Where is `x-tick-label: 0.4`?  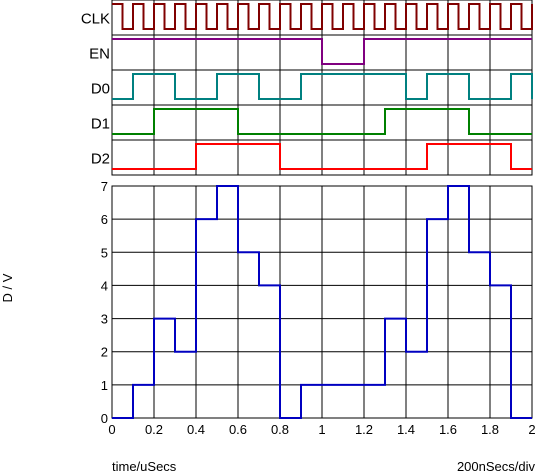 x-tick-label: 0.4 is located at coordinates (196, 429).